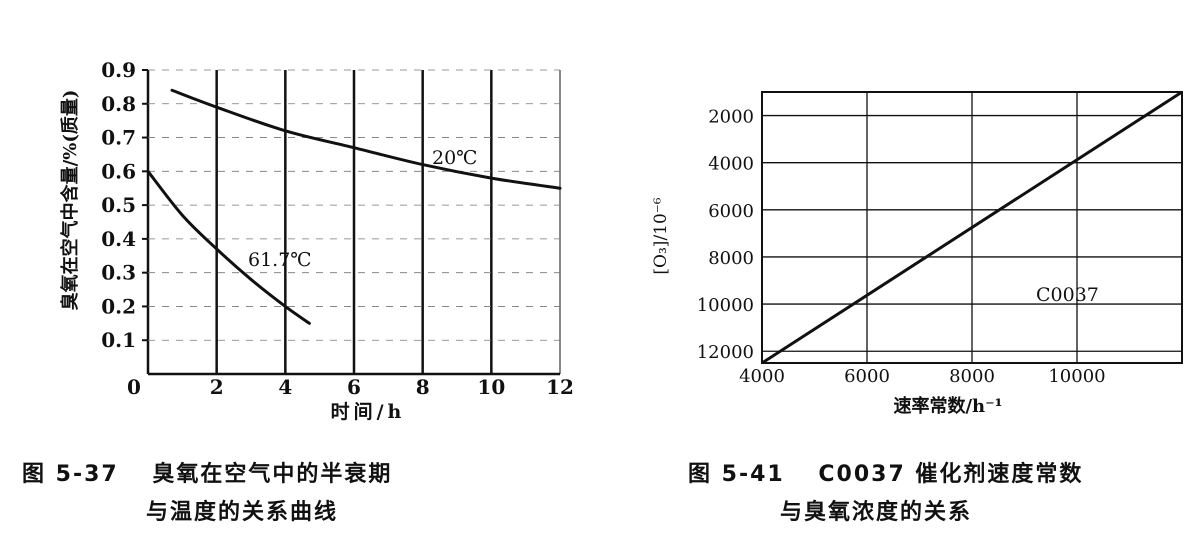  I want to click on chart1-caption-line2: 与温度的关系曲线, so click(242, 512).